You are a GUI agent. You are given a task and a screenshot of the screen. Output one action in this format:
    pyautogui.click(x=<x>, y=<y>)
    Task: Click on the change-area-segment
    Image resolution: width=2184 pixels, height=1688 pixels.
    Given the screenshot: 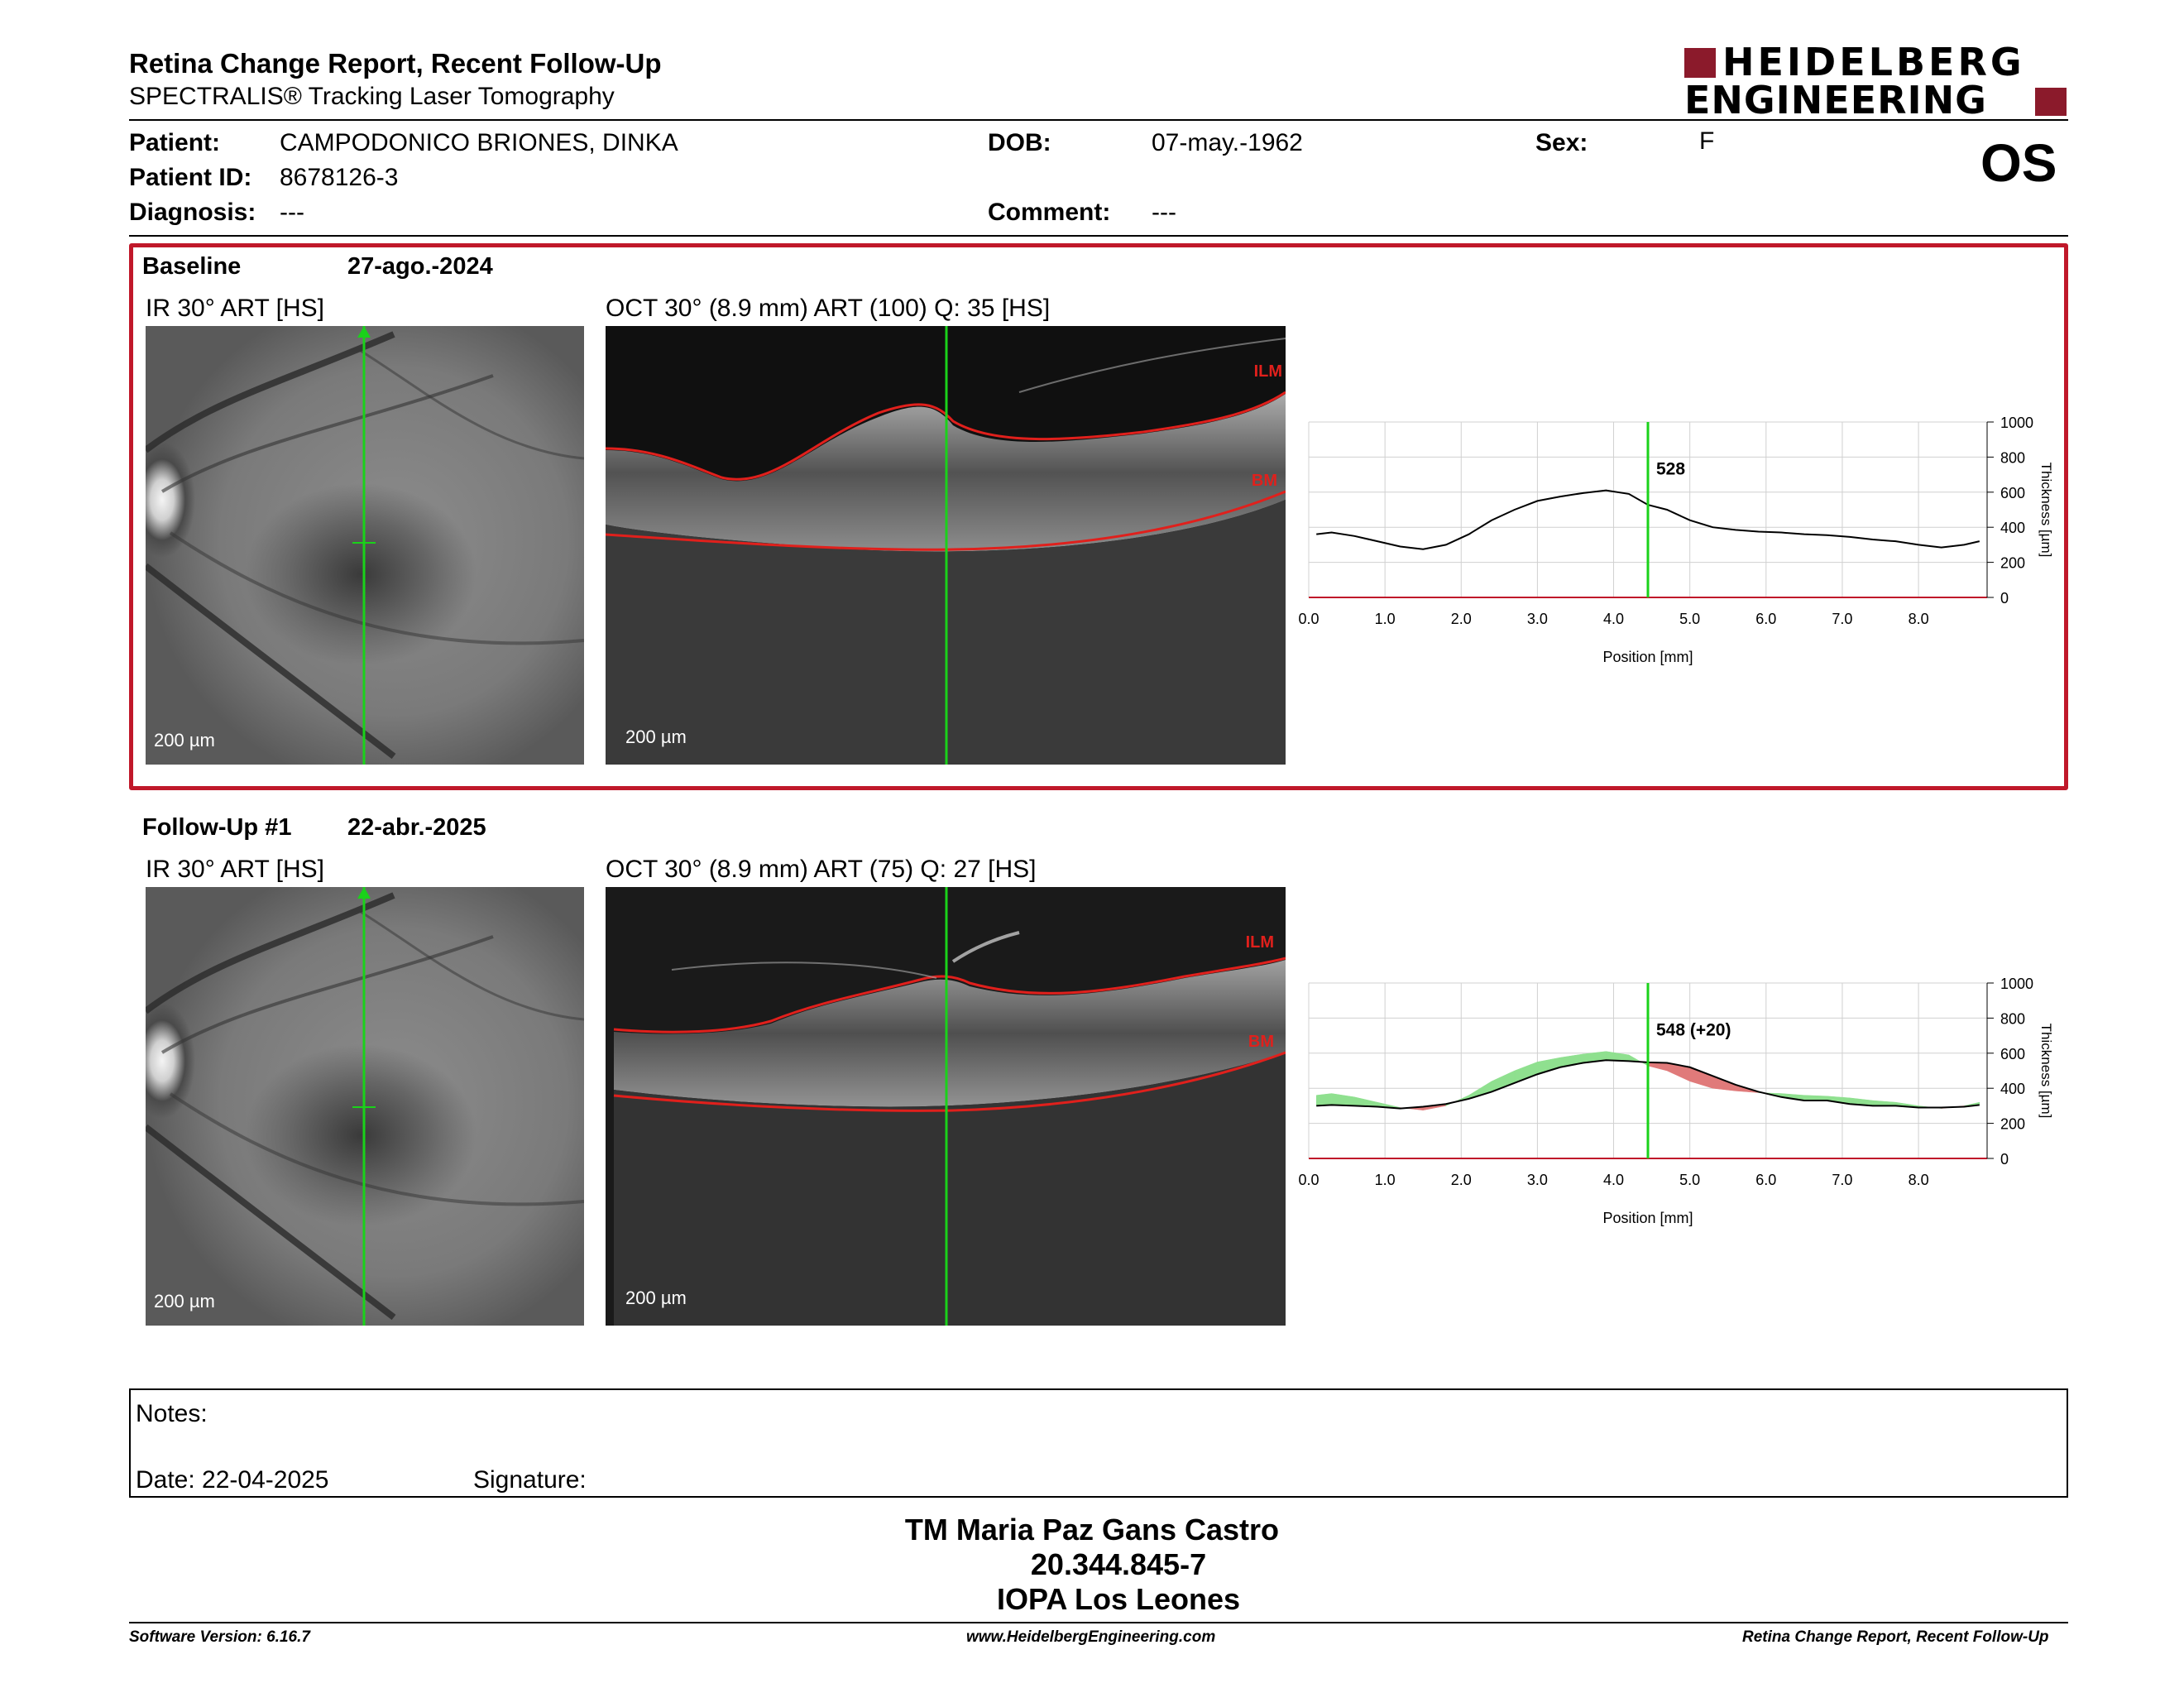 What is the action you would take?
    pyautogui.click(x=1323, y=1099)
    